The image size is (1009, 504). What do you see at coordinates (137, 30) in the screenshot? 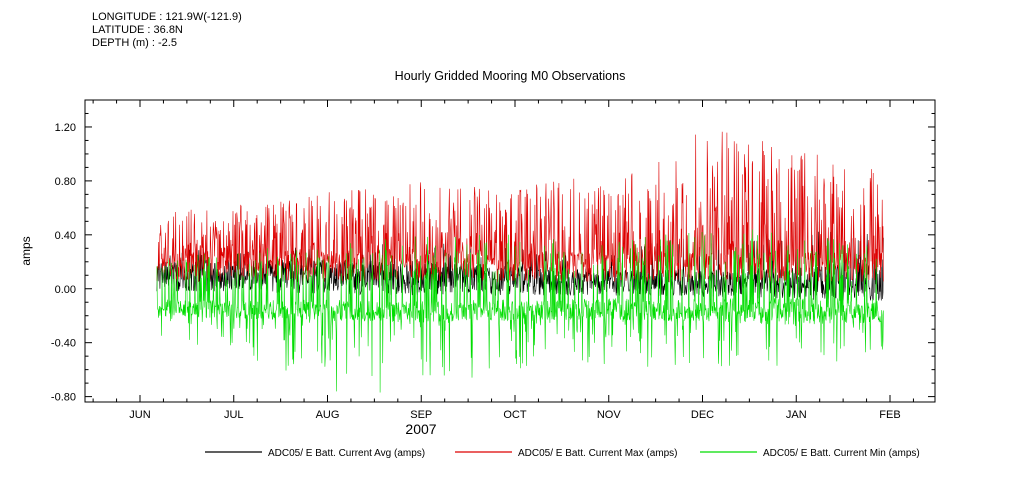
I see `header-latitude: LATITUDE : 36.8N` at bounding box center [137, 30].